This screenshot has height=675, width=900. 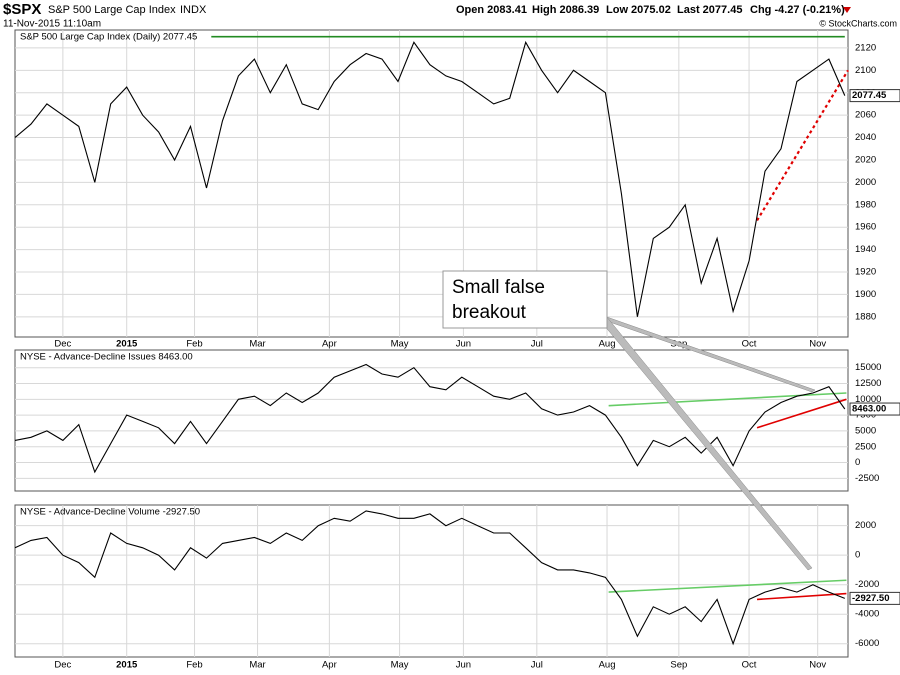 I want to click on last-value-label: -2927.50, so click(x=871, y=598).